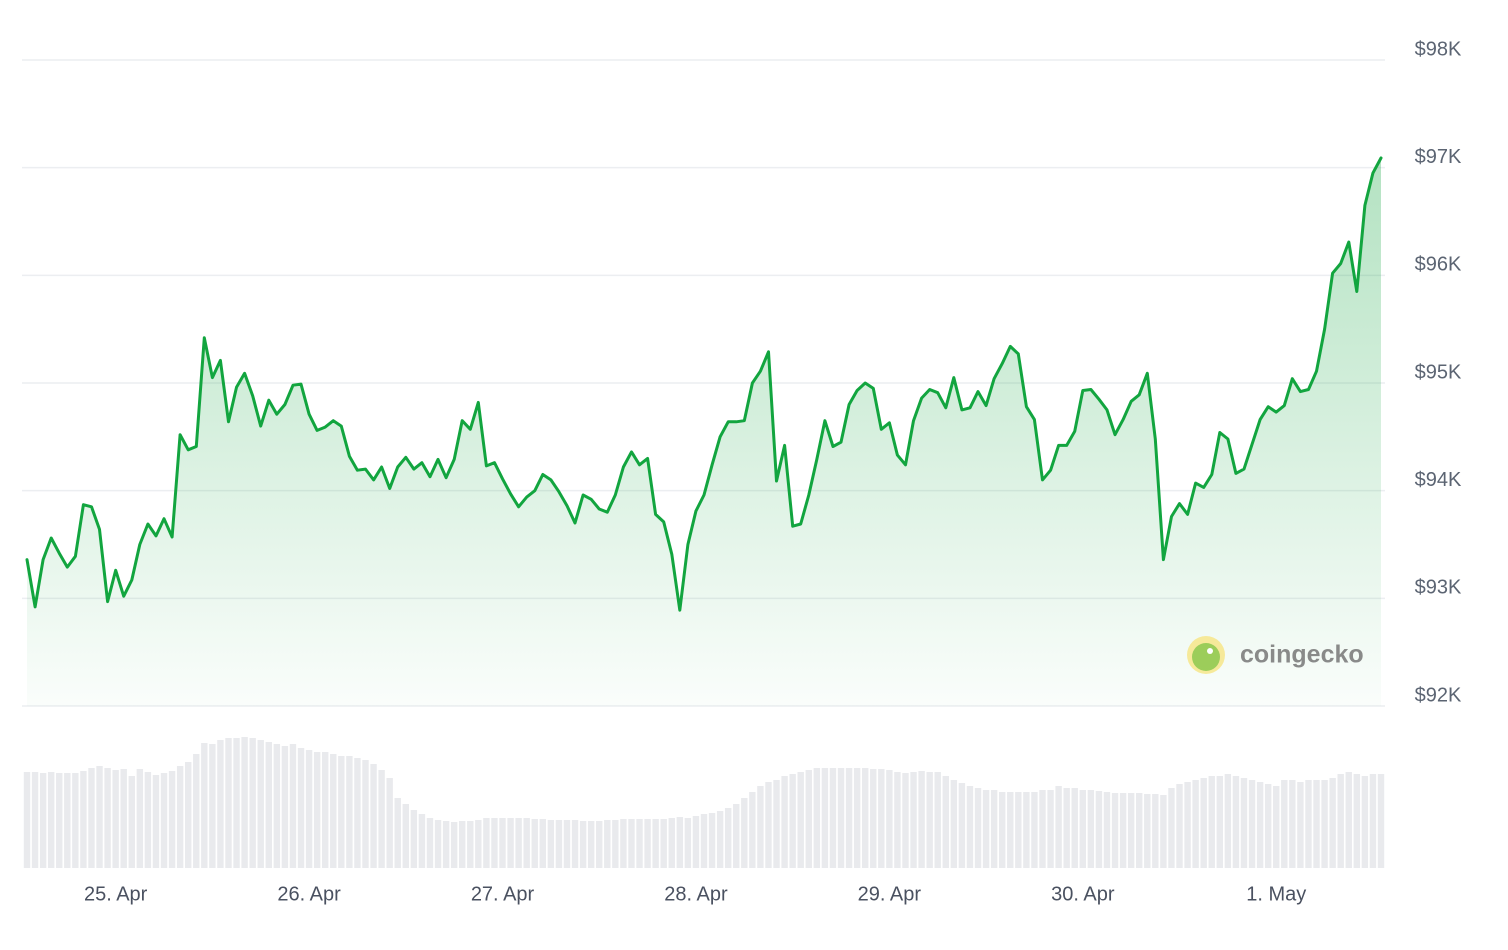 The width and height of the screenshot is (1508, 950). I want to click on x-tick-label: 26. Apr, so click(309, 894).